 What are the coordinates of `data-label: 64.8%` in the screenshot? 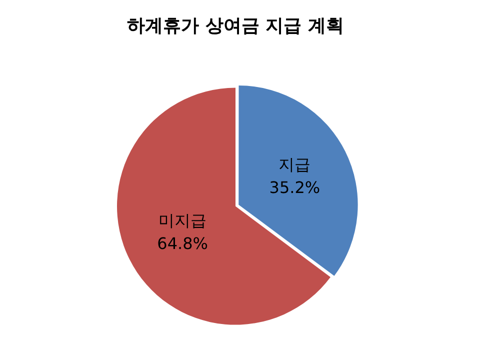 It's located at (182, 244).